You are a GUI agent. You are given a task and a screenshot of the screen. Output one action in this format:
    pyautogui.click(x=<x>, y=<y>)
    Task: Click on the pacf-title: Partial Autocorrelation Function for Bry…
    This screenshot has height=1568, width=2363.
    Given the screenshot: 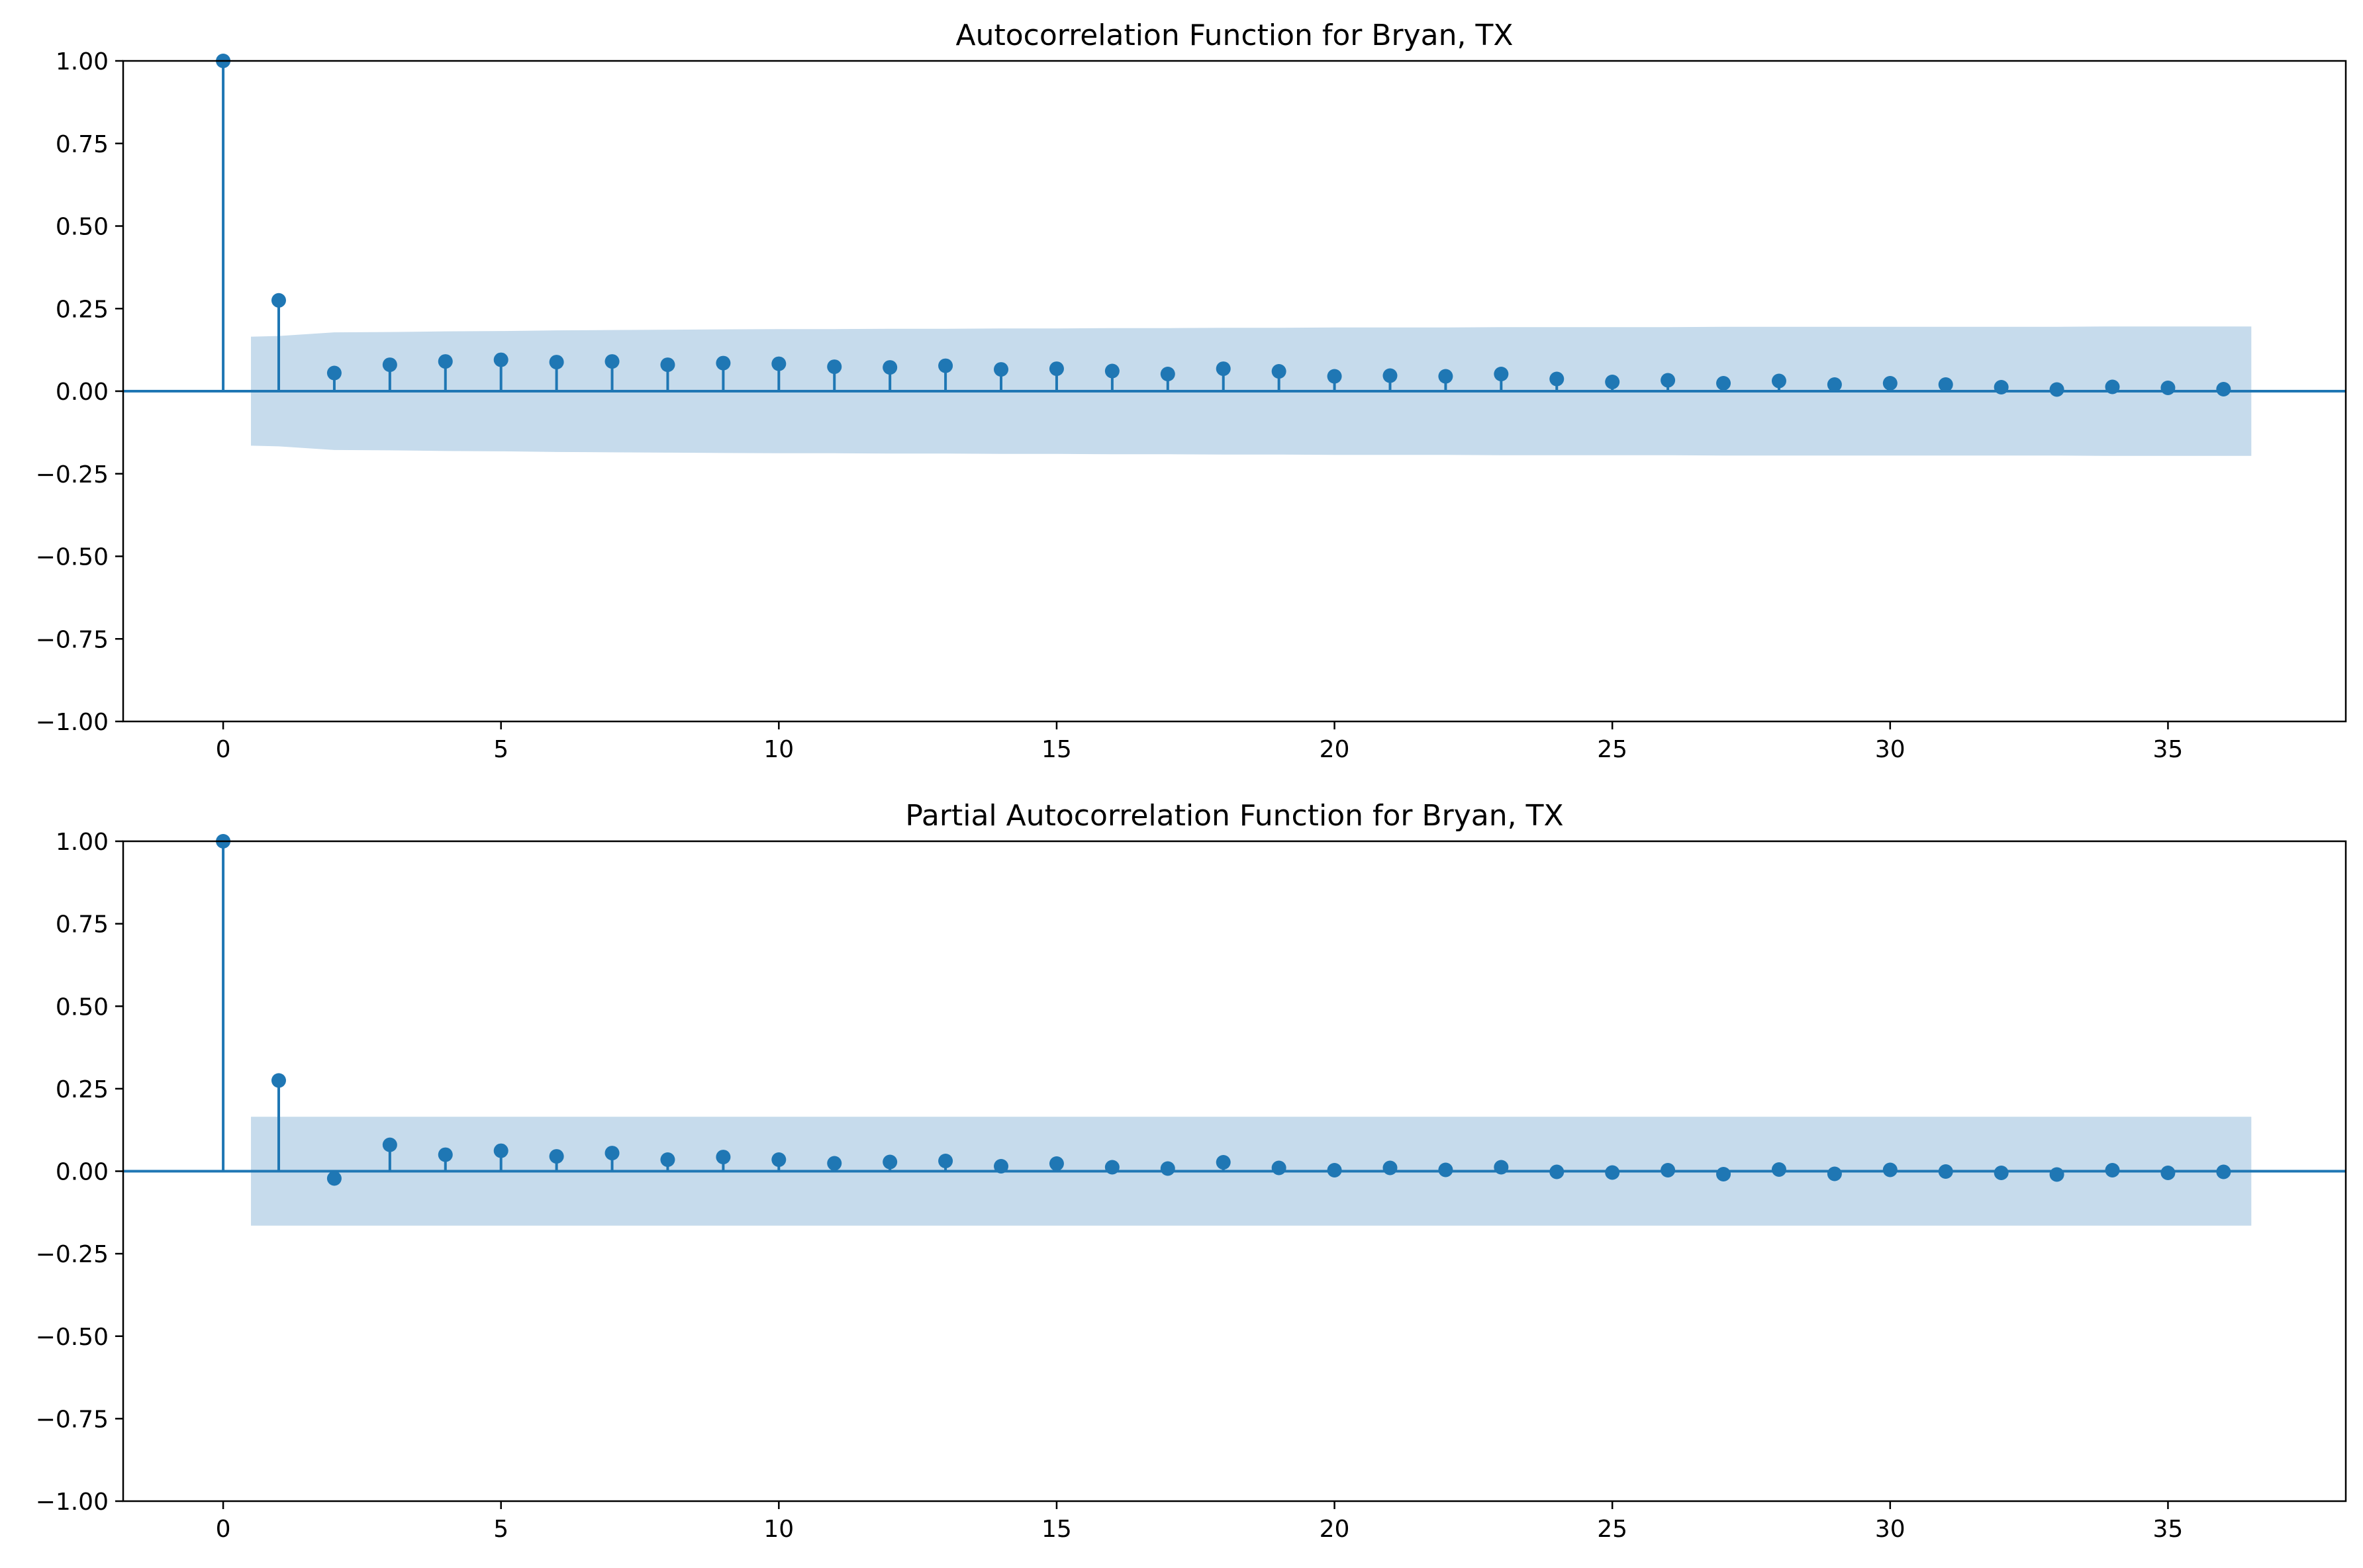 What is the action you would take?
    pyautogui.click(x=1234, y=816)
    